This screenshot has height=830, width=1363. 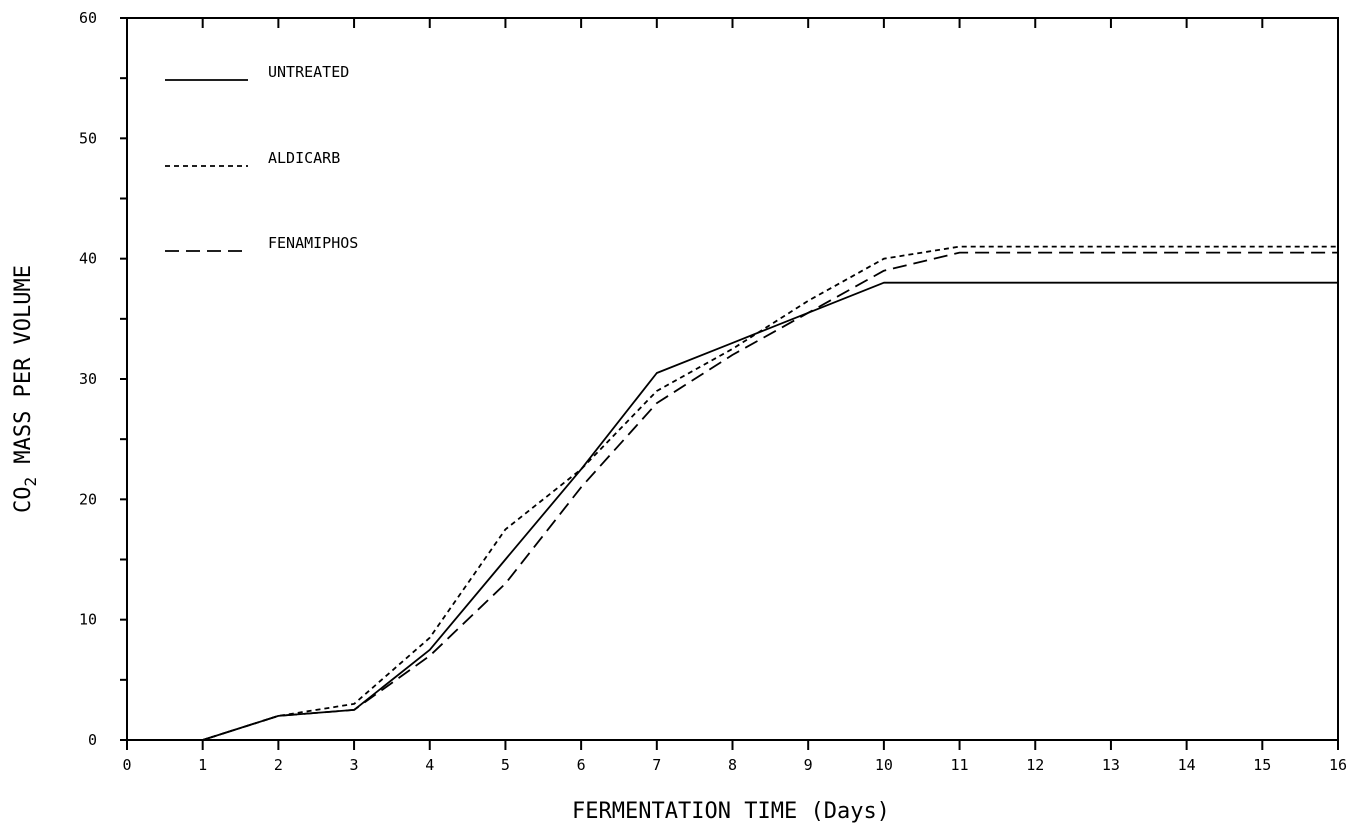 What do you see at coordinates (304, 158) in the screenshot?
I see `legend-label-aldicarb: ALDICARB` at bounding box center [304, 158].